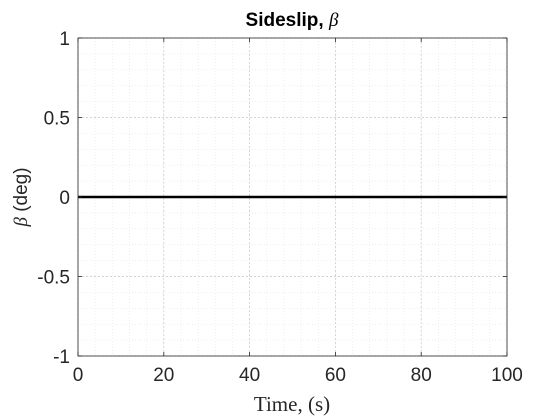 This screenshot has height=420, width=560. What do you see at coordinates (53, 278) in the screenshot?
I see `y-tick-label: -0.5` at bounding box center [53, 278].